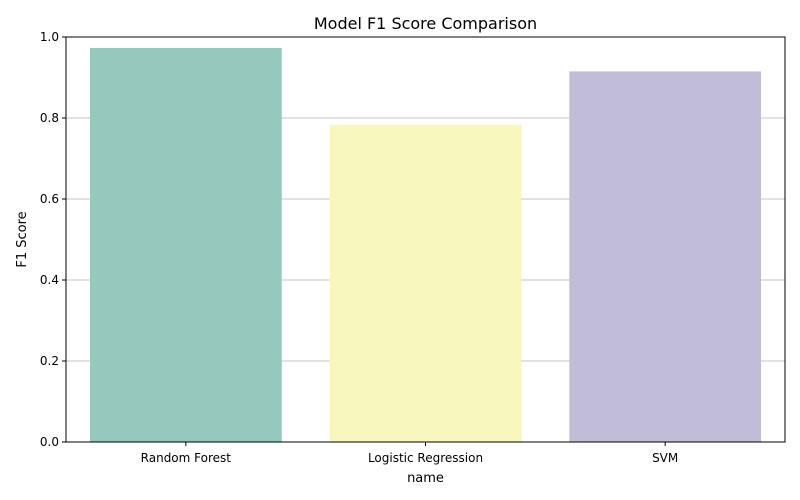  What do you see at coordinates (49, 37) in the screenshot?
I see `y-tick-label: 1.0` at bounding box center [49, 37].